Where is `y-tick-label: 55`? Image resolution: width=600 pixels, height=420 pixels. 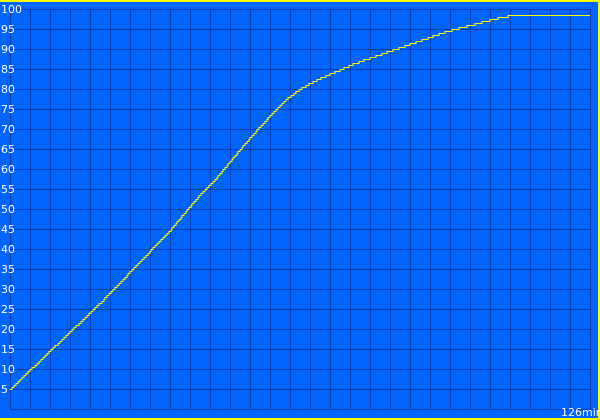
y-tick-label: 55 is located at coordinates (8, 189).